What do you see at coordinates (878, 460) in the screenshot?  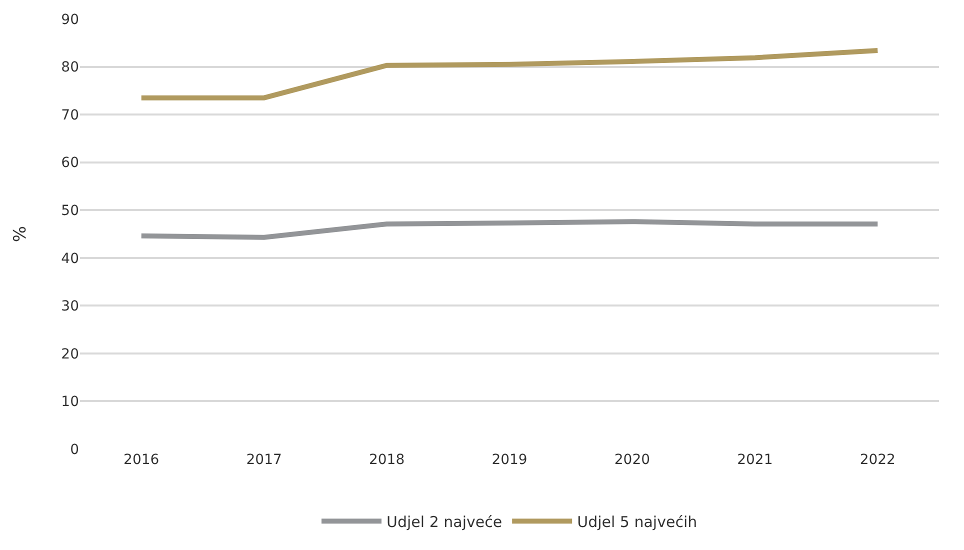 I see `x-tick-label: 2022` at bounding box center [878, 460].